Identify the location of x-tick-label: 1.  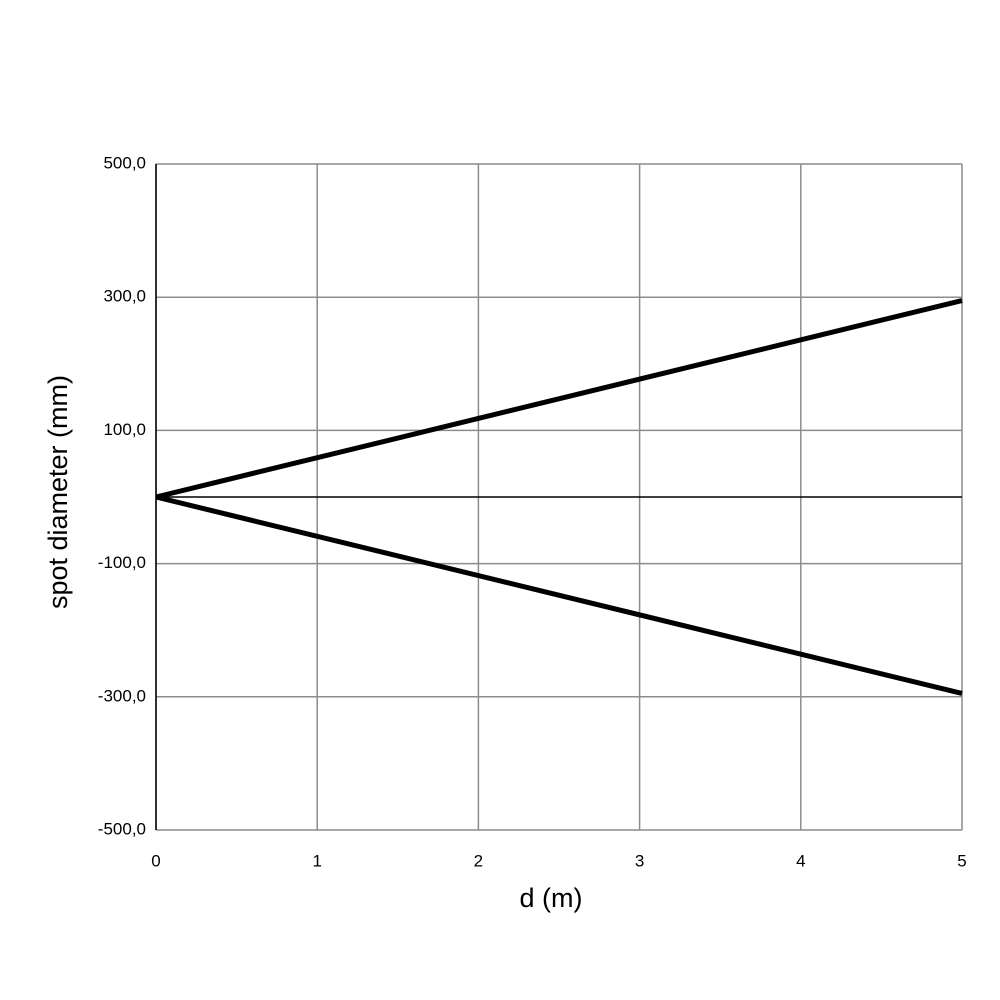
(316, 860).